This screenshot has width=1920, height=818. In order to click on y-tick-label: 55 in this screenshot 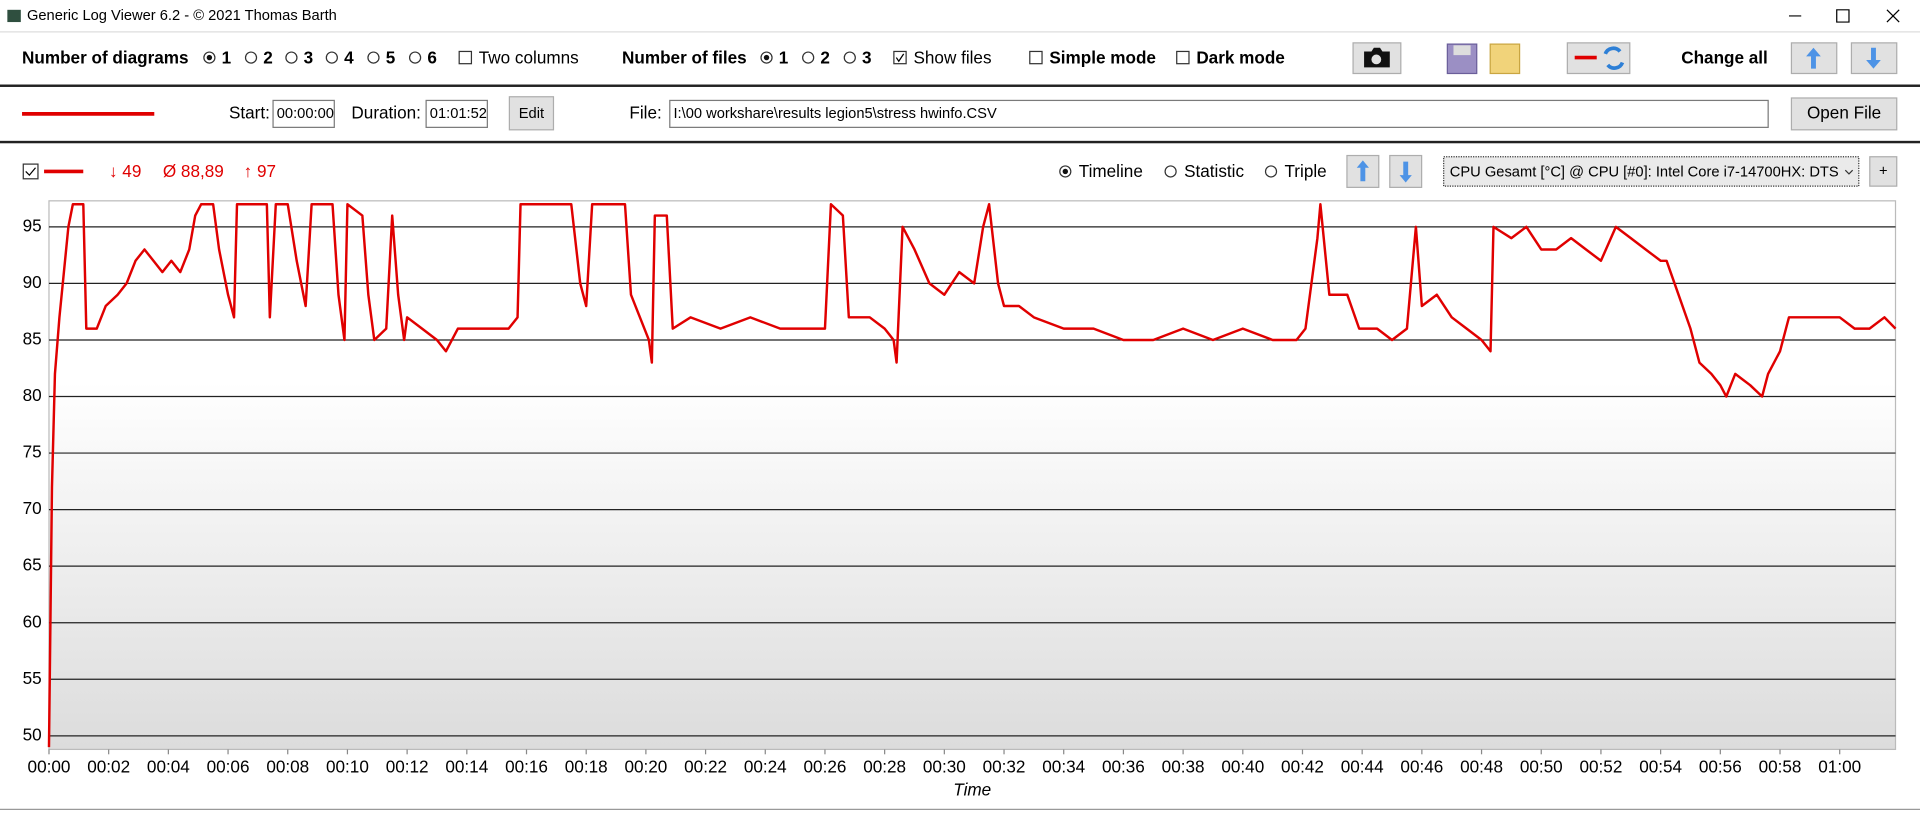, I will do `click(32, 678)`.